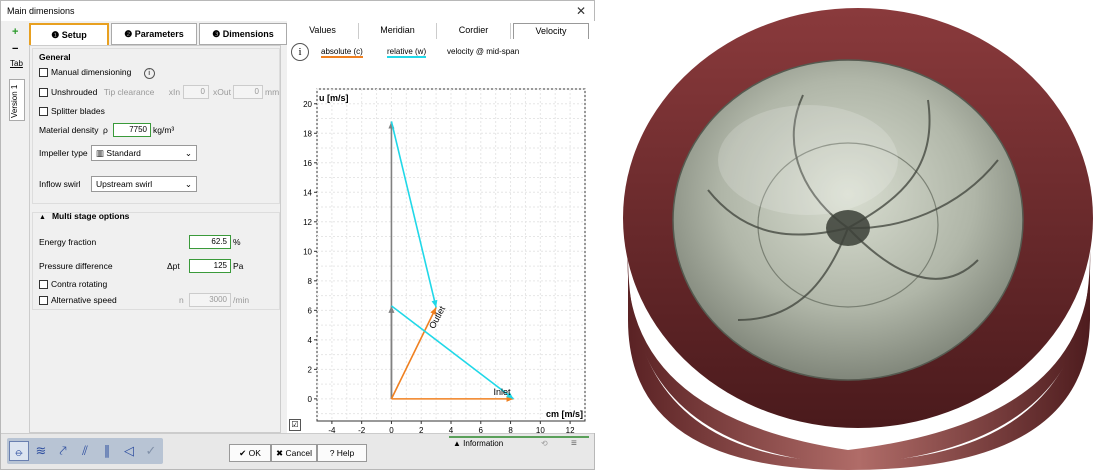 The height and width of the screenshot is (472, 1105). I want to click on chart-options-icon: ☑, so click(295, 425).